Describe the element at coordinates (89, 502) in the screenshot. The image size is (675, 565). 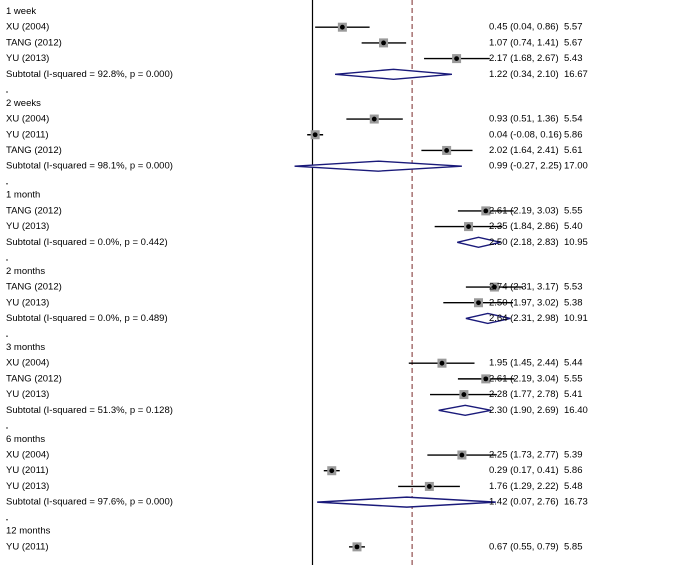
I see `subtotal-label: Subtotal (I-squared = 97.6%, p = 0.000)` at that location.